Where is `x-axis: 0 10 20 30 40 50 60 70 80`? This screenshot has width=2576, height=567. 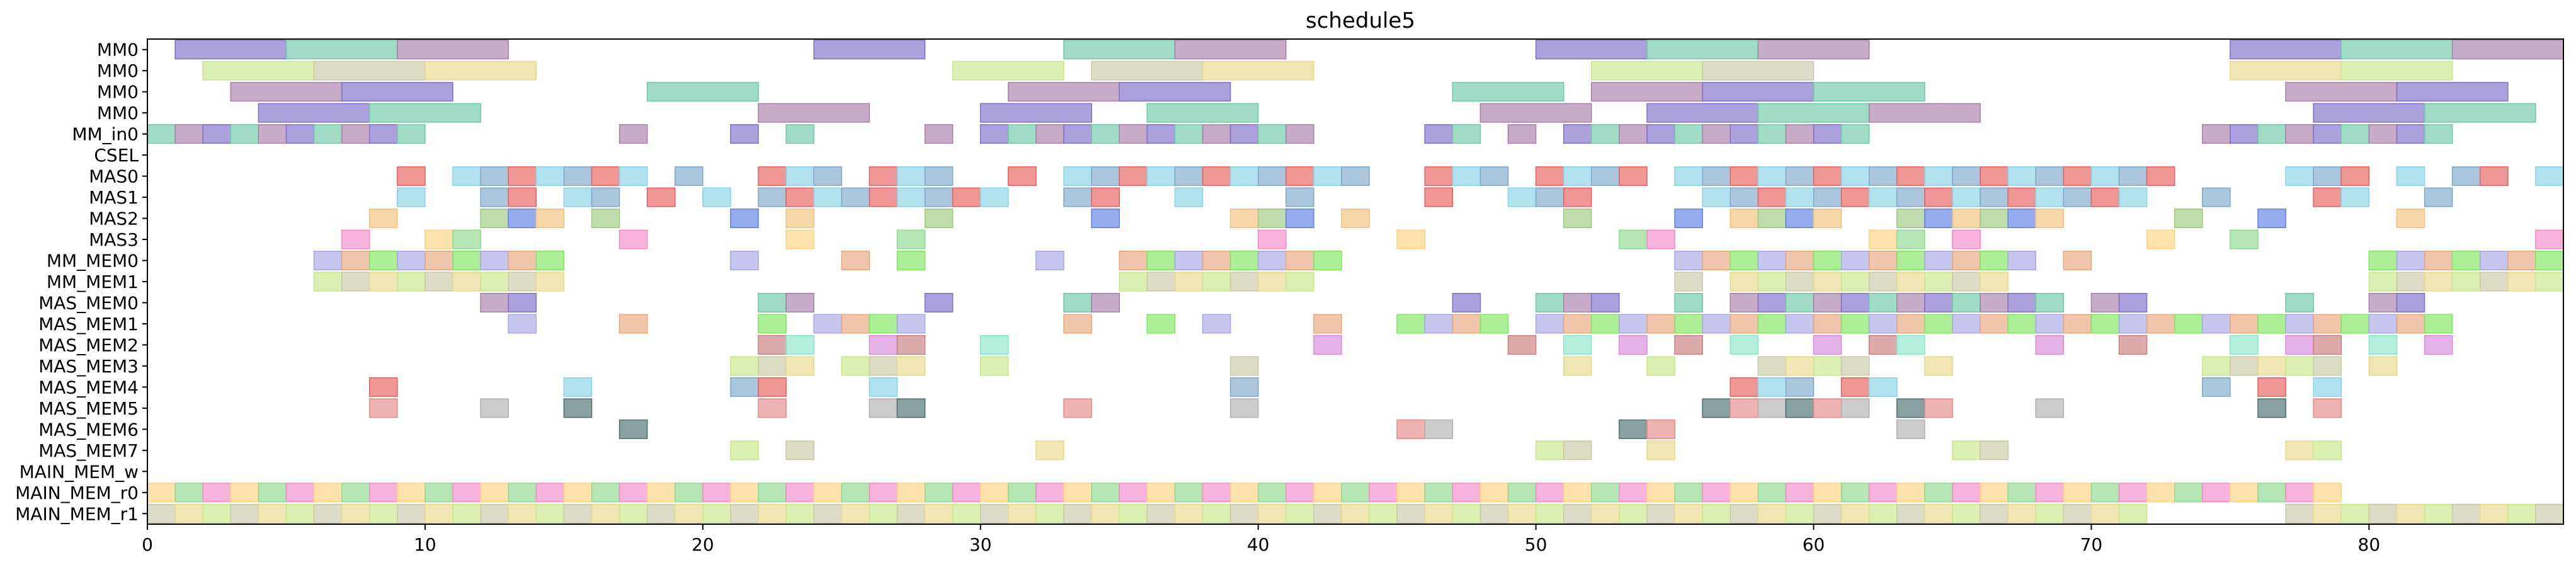
x-axis: 0 10 20 30 40 50 60 70 80 is located at coordinates (1261, 539).